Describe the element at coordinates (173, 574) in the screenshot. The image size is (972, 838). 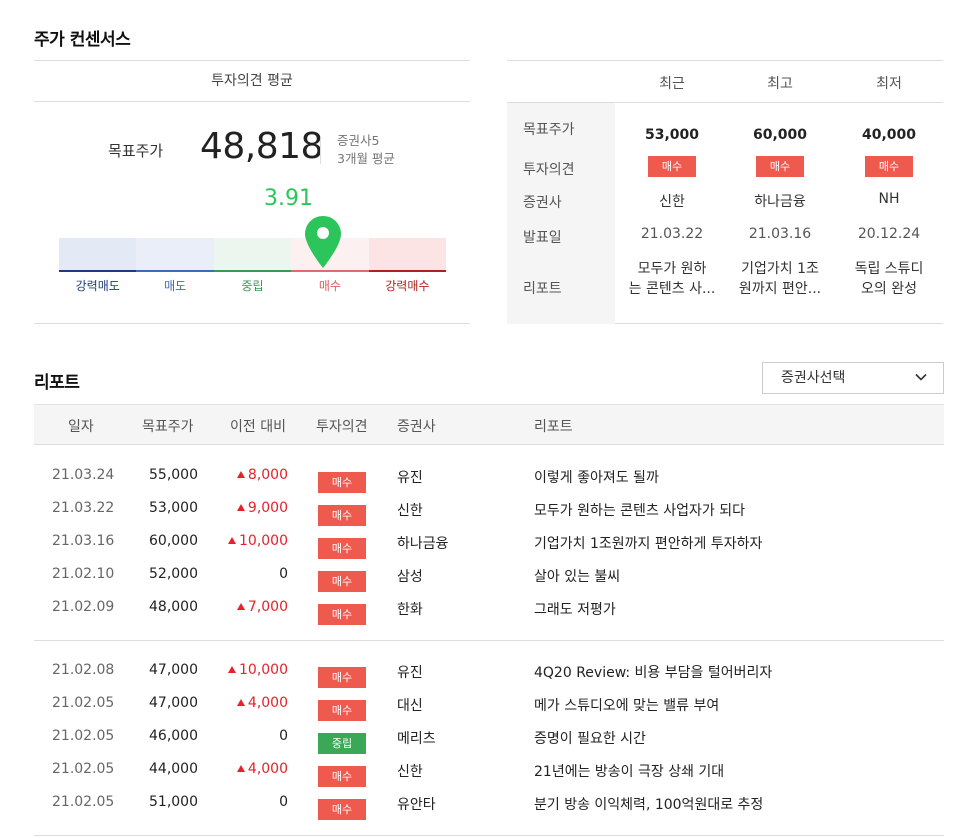
I see `row-target-price: 52,000` at that location.